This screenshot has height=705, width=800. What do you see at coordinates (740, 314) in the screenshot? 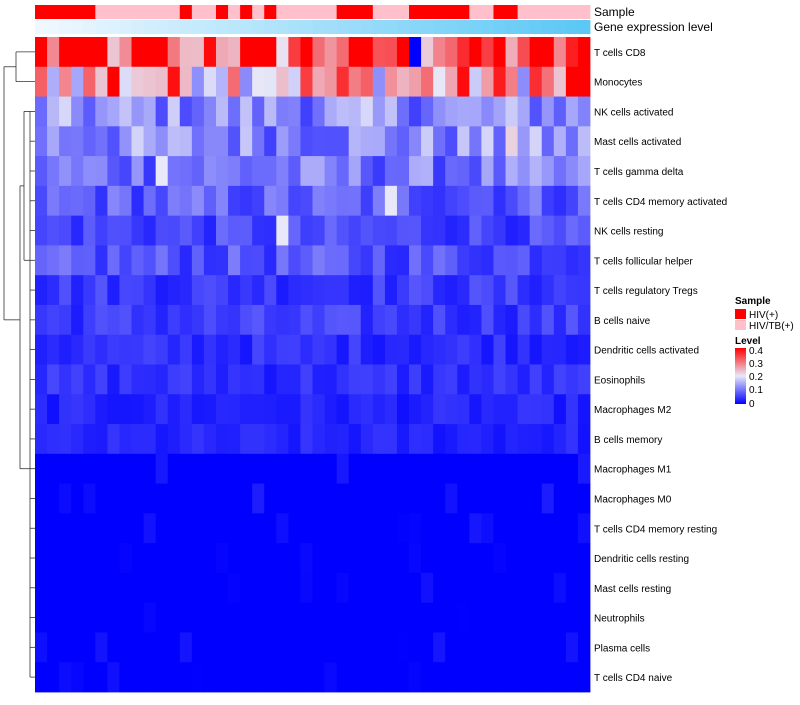
I see `legend-swatch-hiv` at bounding box center [740, 314].